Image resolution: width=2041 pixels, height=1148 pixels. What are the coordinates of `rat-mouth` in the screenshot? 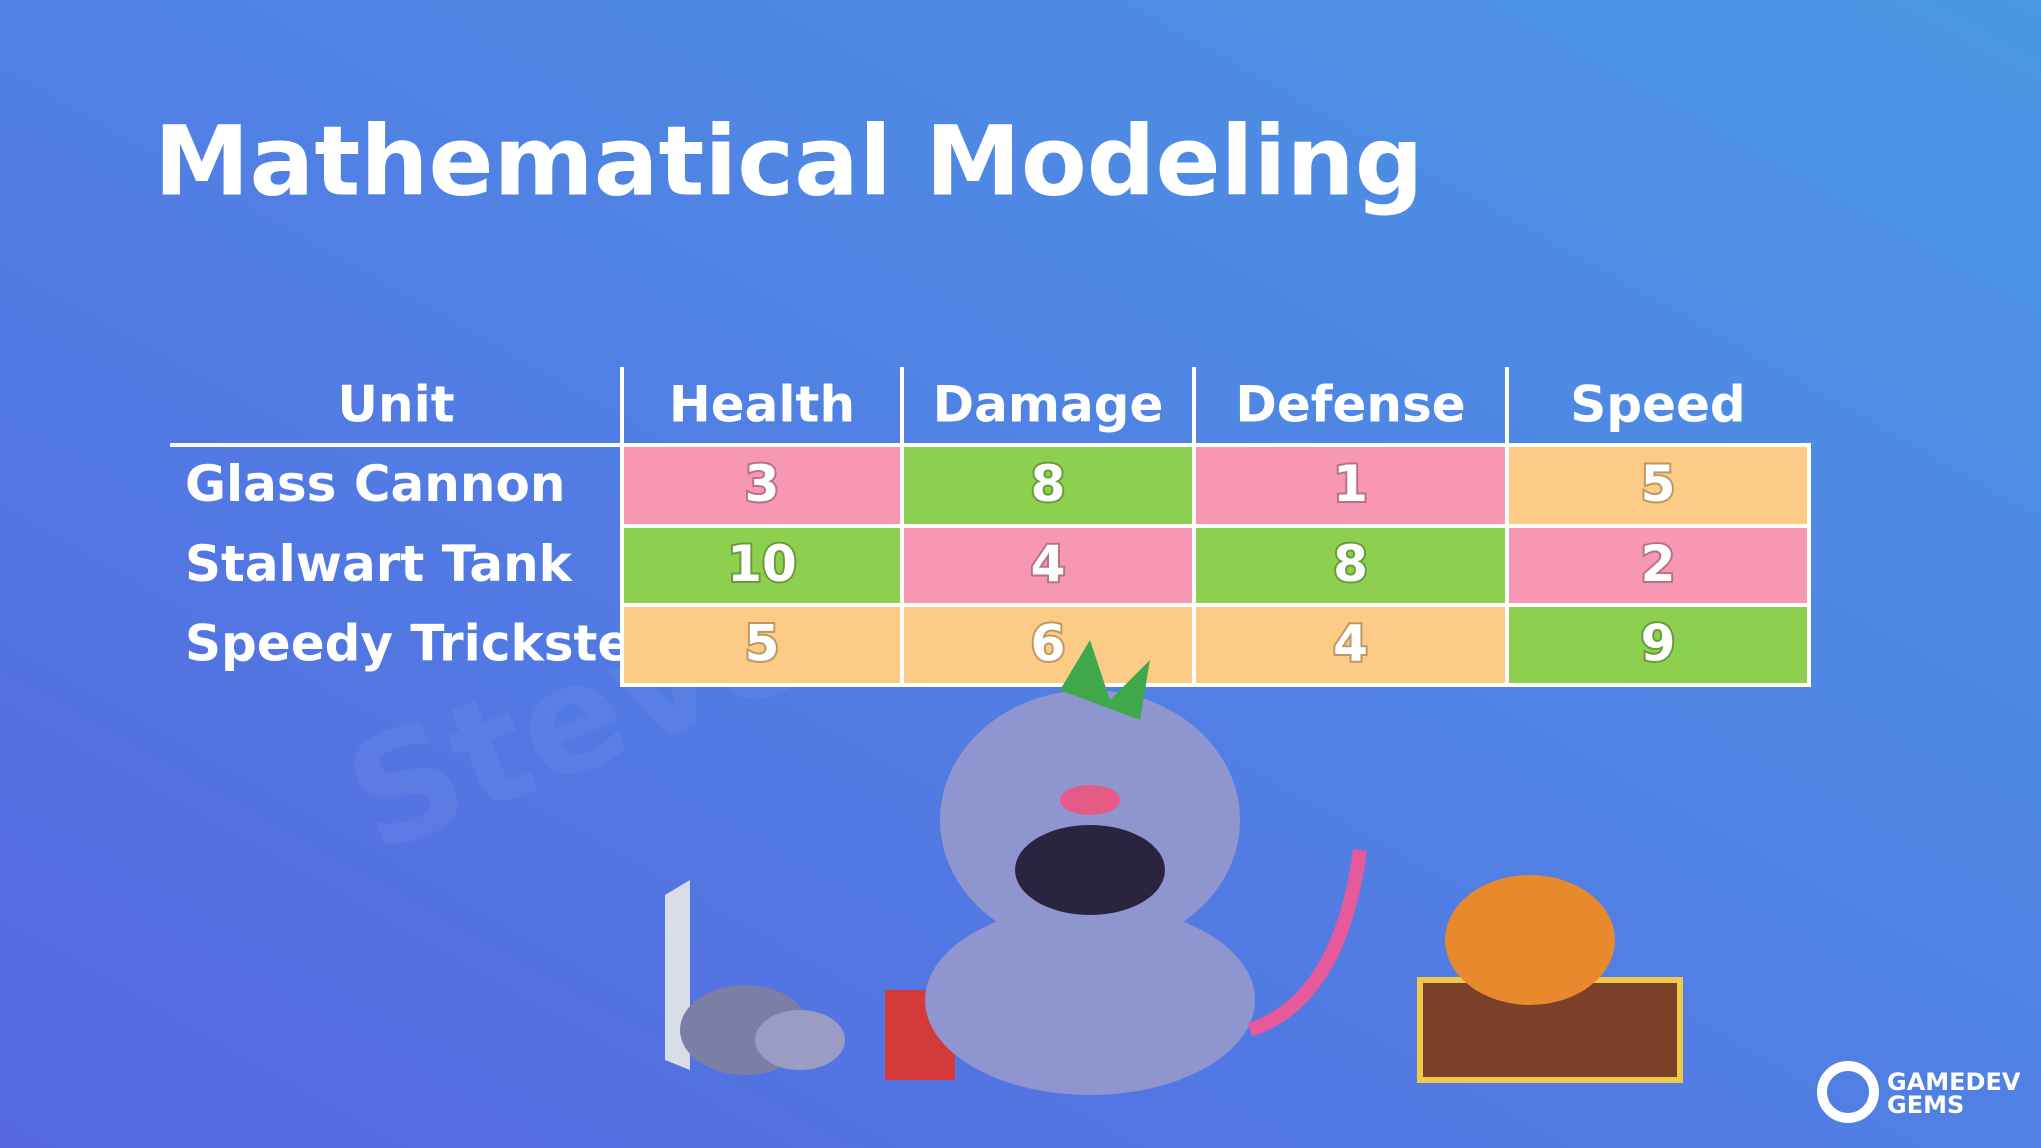 It's located at (1090, 870).